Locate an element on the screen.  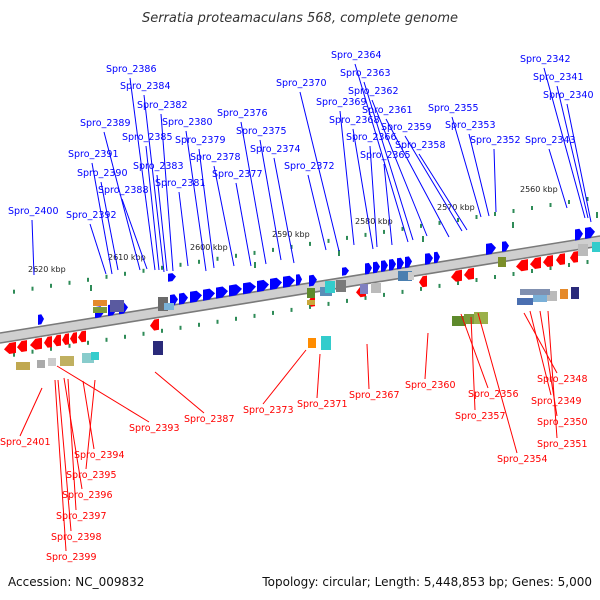
gene-label-spro-2365: Spro_2365 is located at coordinates (385, 155).